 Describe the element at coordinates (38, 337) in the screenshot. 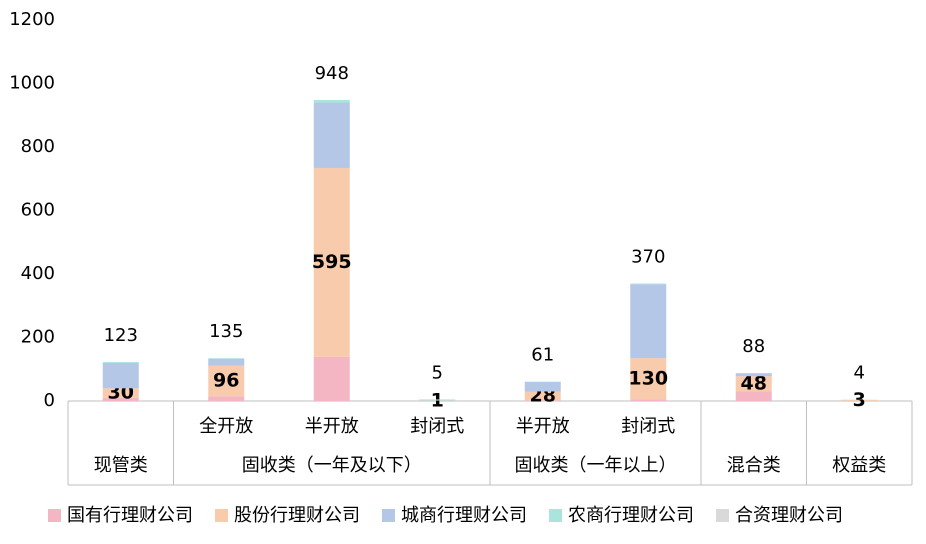

I see `y-tick-label: 200` at that location.